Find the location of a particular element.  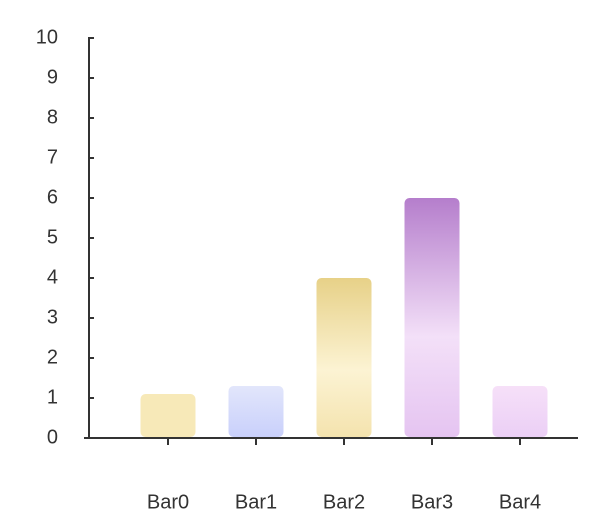

y-tick-label: 3 is located at coordinates (52, 317).